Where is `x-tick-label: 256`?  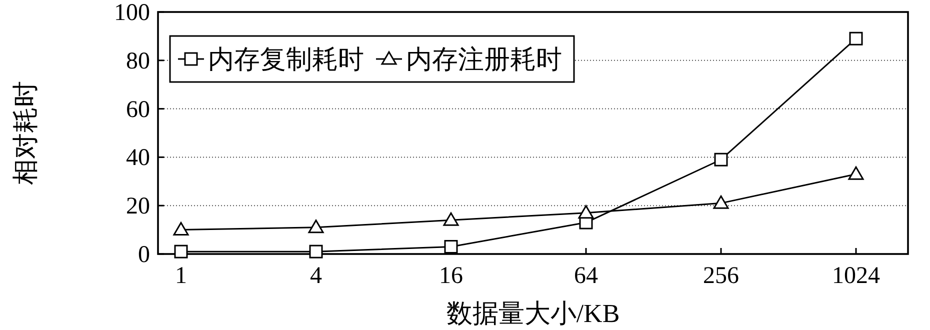 x-tick-label: 256 is located at coordinates (721, 276).